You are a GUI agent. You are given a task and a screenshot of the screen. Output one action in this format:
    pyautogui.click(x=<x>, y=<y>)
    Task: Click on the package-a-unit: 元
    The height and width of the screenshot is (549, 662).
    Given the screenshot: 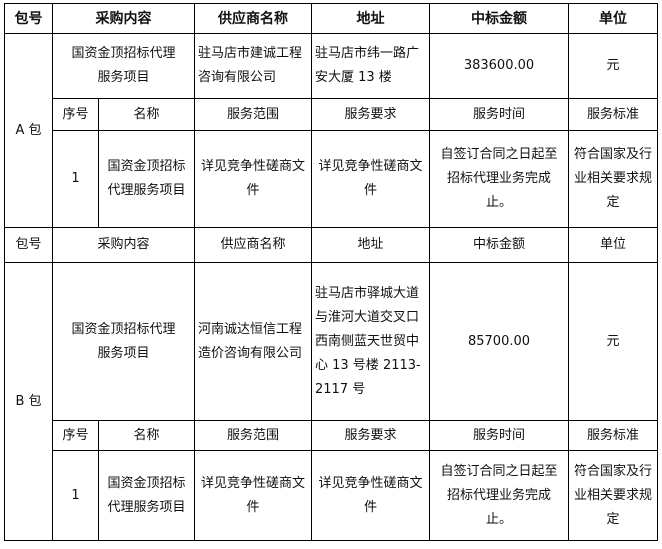 What is the action you would take?
    pyautogui.click(x=613, y=66)
    